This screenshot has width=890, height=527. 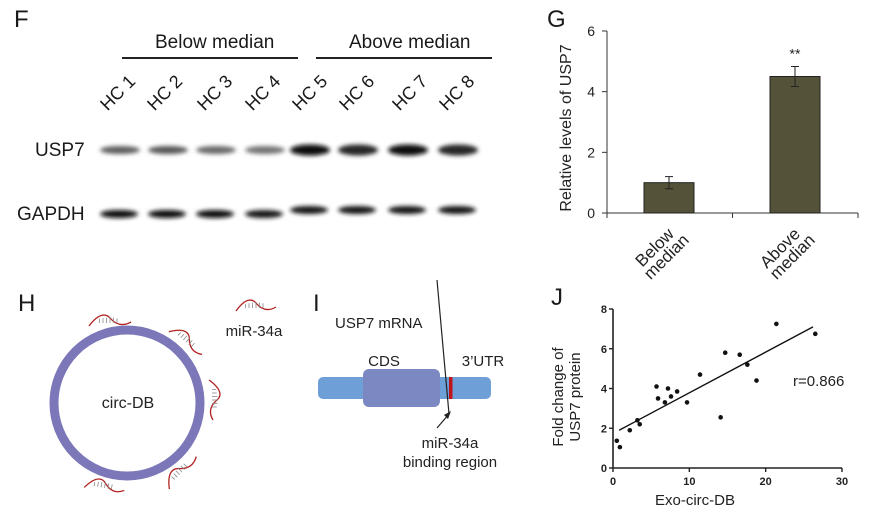 I want to click on j-y-tick-label: 6, so click(x=604, y=350).